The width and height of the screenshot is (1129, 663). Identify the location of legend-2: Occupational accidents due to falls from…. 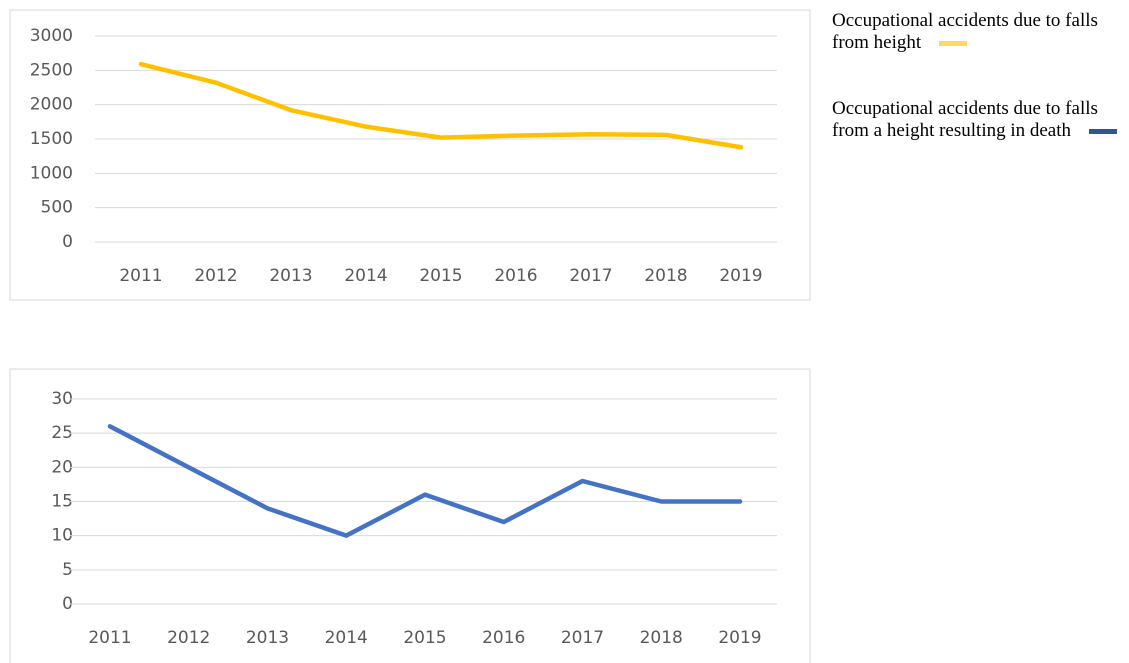
(977, 120).